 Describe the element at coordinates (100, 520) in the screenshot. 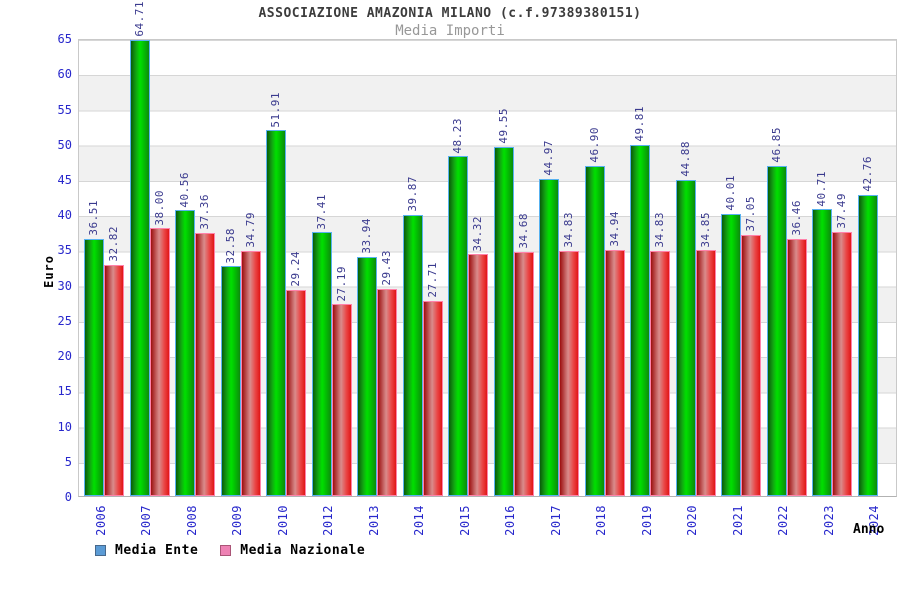

I see `x-tick-2006: 2006` at that location.